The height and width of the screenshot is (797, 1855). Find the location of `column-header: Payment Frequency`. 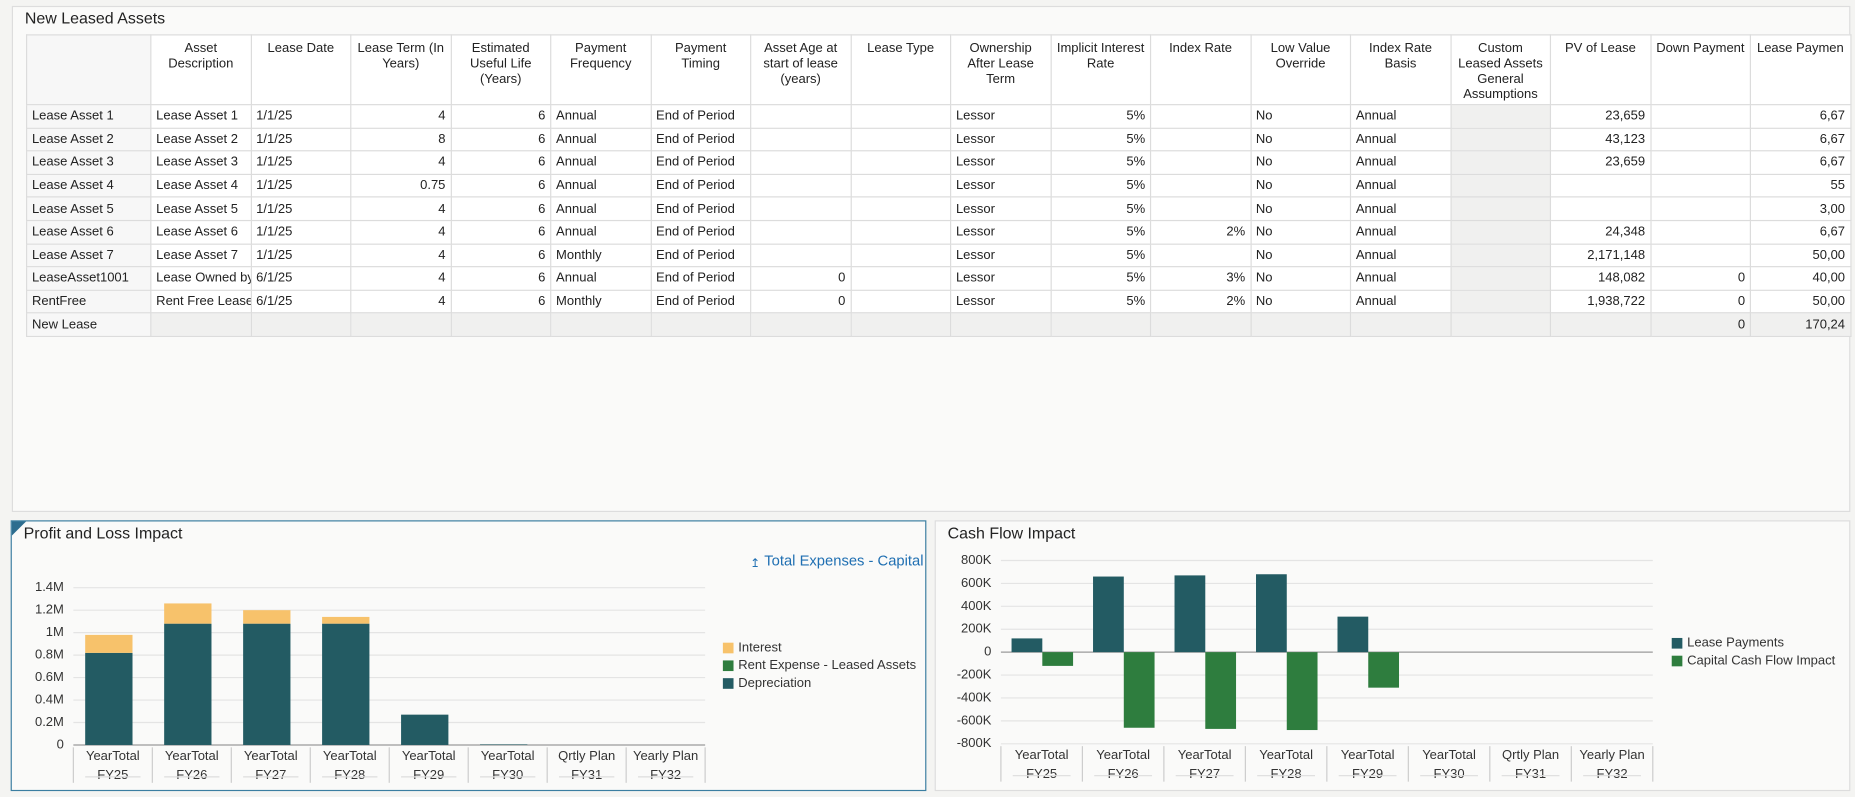

column-header: Payment Frequency is located at coordinates (601, 70).